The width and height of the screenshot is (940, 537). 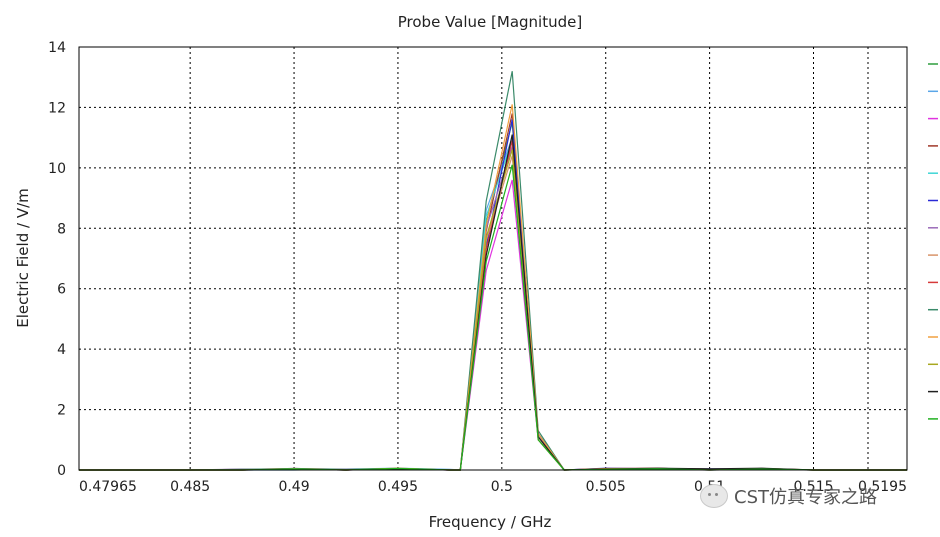 I want to click on y-tick-label: 2, so click(x=61, y=411).